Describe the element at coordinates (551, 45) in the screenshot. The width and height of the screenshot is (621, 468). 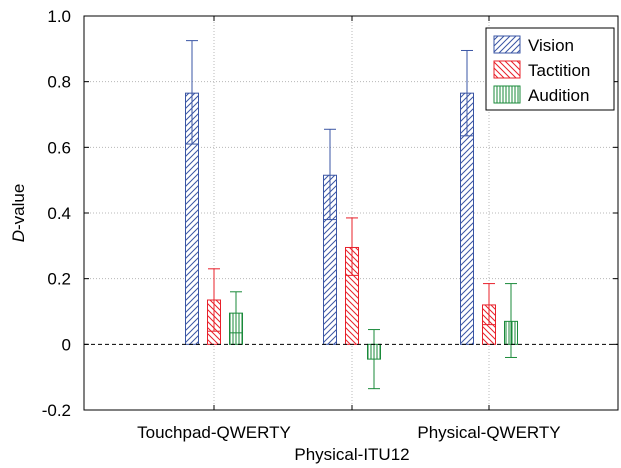
I see `legend-label-vision: Vision` at that location.